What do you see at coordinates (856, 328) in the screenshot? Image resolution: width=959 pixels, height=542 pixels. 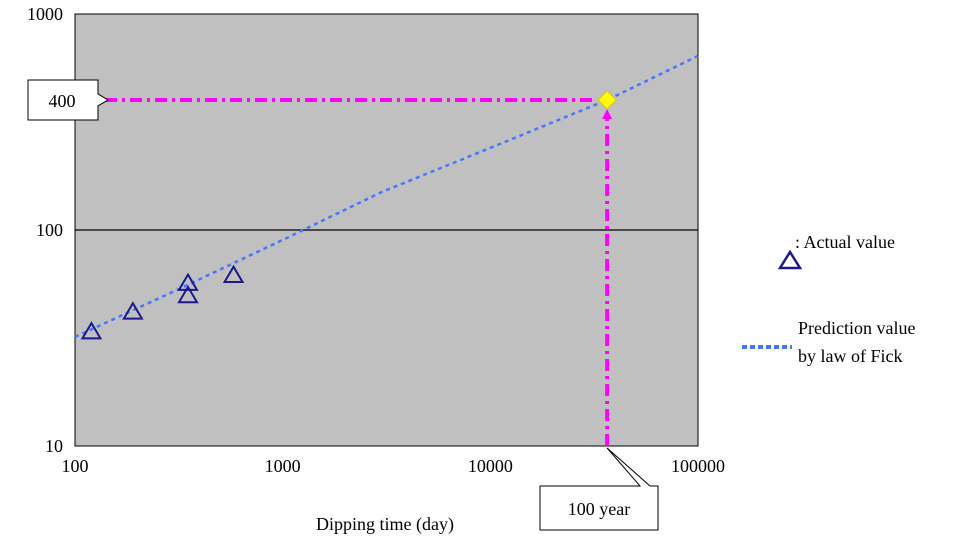 I see `legend-prediction-line-1: Prediction value` at bounding box center [856, 328].